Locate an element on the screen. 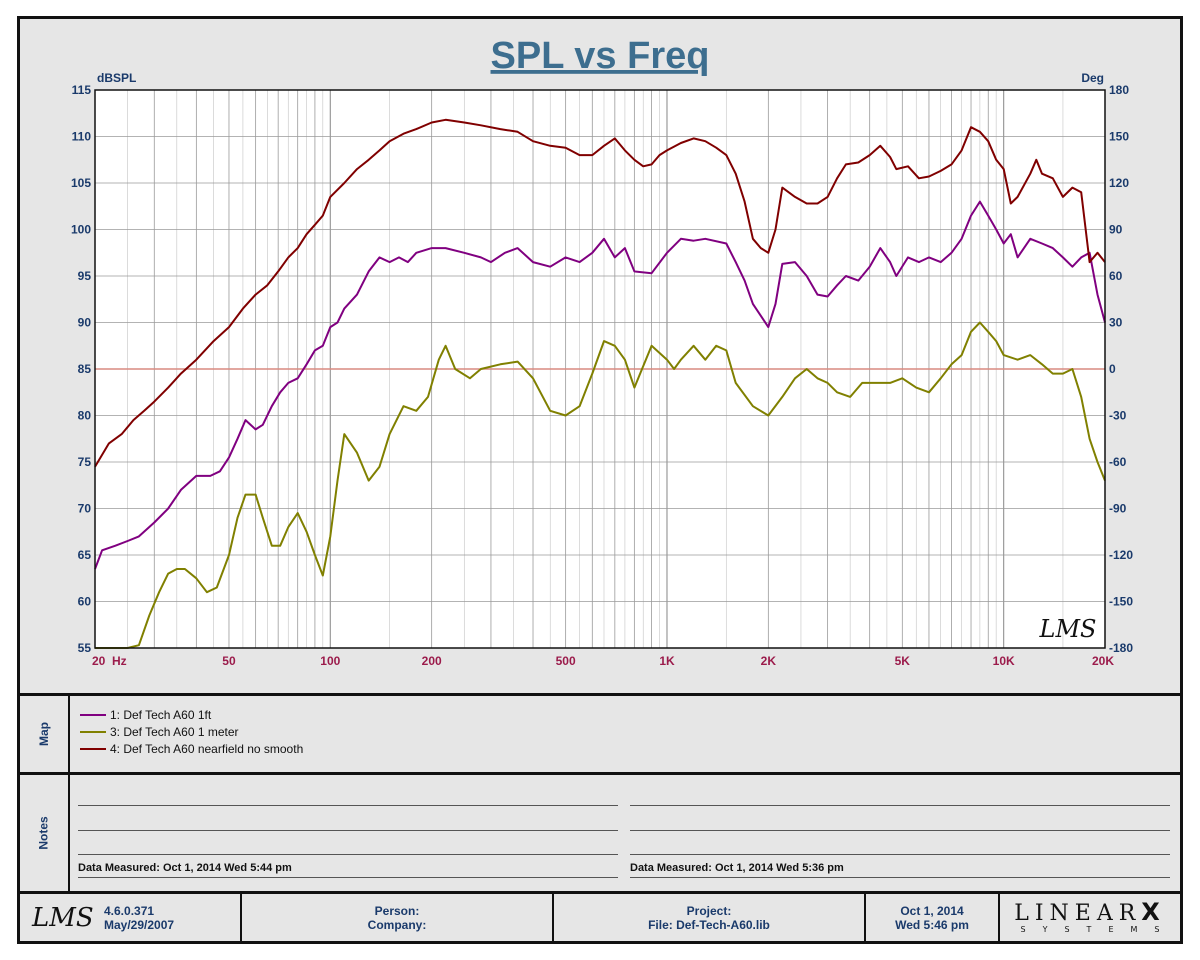 The height and width of the screenshot is (960, 1200). legend-item: 3: Def Tech A60 1 meter is located at coordinates (191, 731).